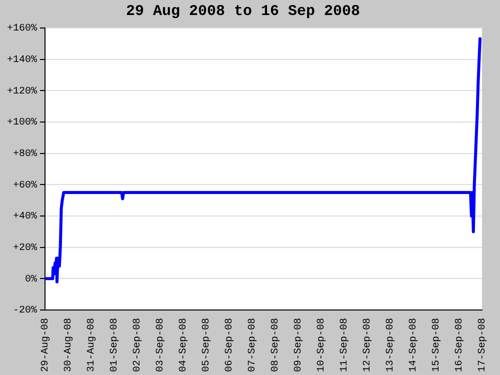  What do you see at coordinates (115, 345) in the screenshot?
I see `x-tick-label: 01-Sep-08` at bounding box center [115, 345].